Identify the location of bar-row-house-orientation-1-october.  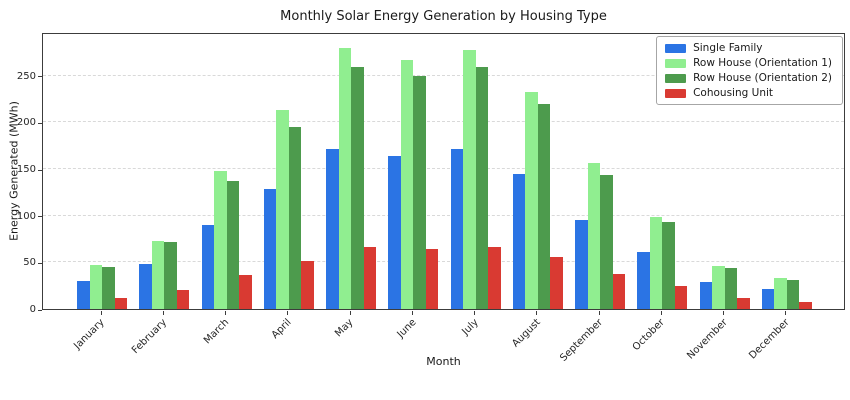
(656, 262).